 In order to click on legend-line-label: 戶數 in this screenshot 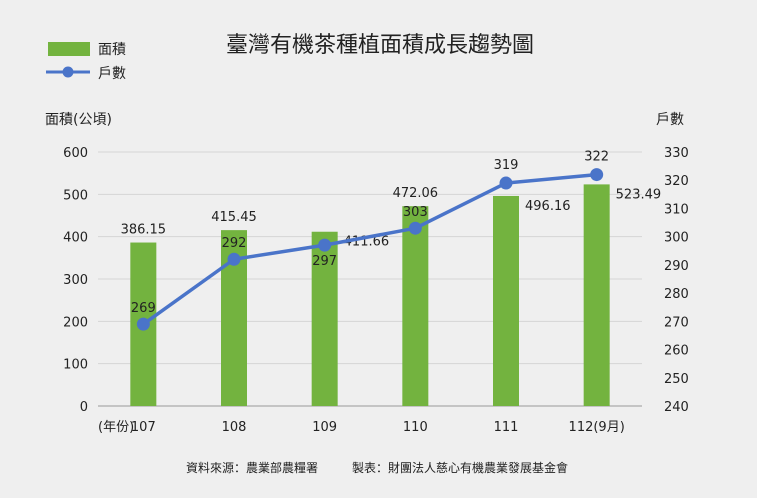, I will do `click(112, 74)`.